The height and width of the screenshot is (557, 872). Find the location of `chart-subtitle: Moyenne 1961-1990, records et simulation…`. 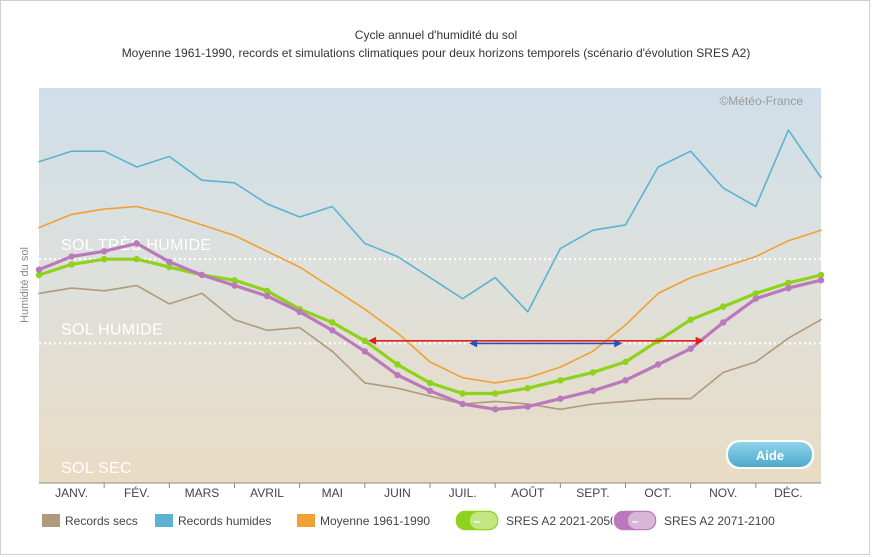

chart-subtitle: Moyenne 1961-1990, records et simulation… is located at coordinates (436, 53).